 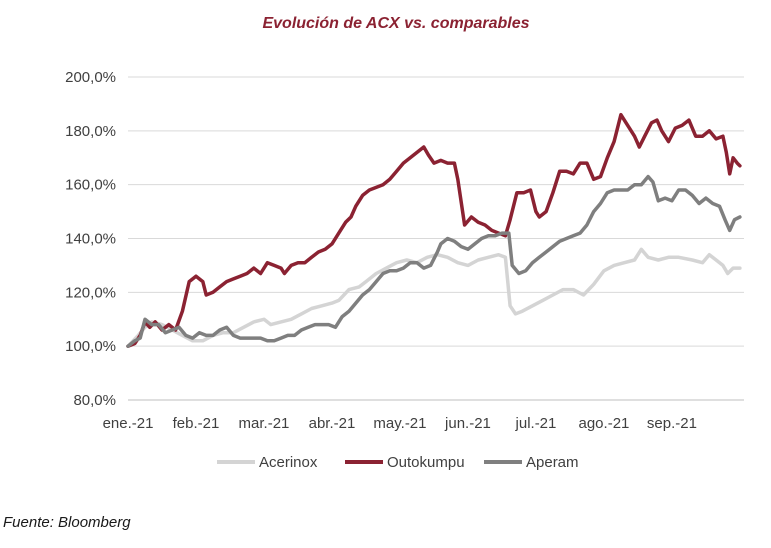 I want to click on chart-title: Evolución de ACX vs. comparables, so click(x=395, y=23).